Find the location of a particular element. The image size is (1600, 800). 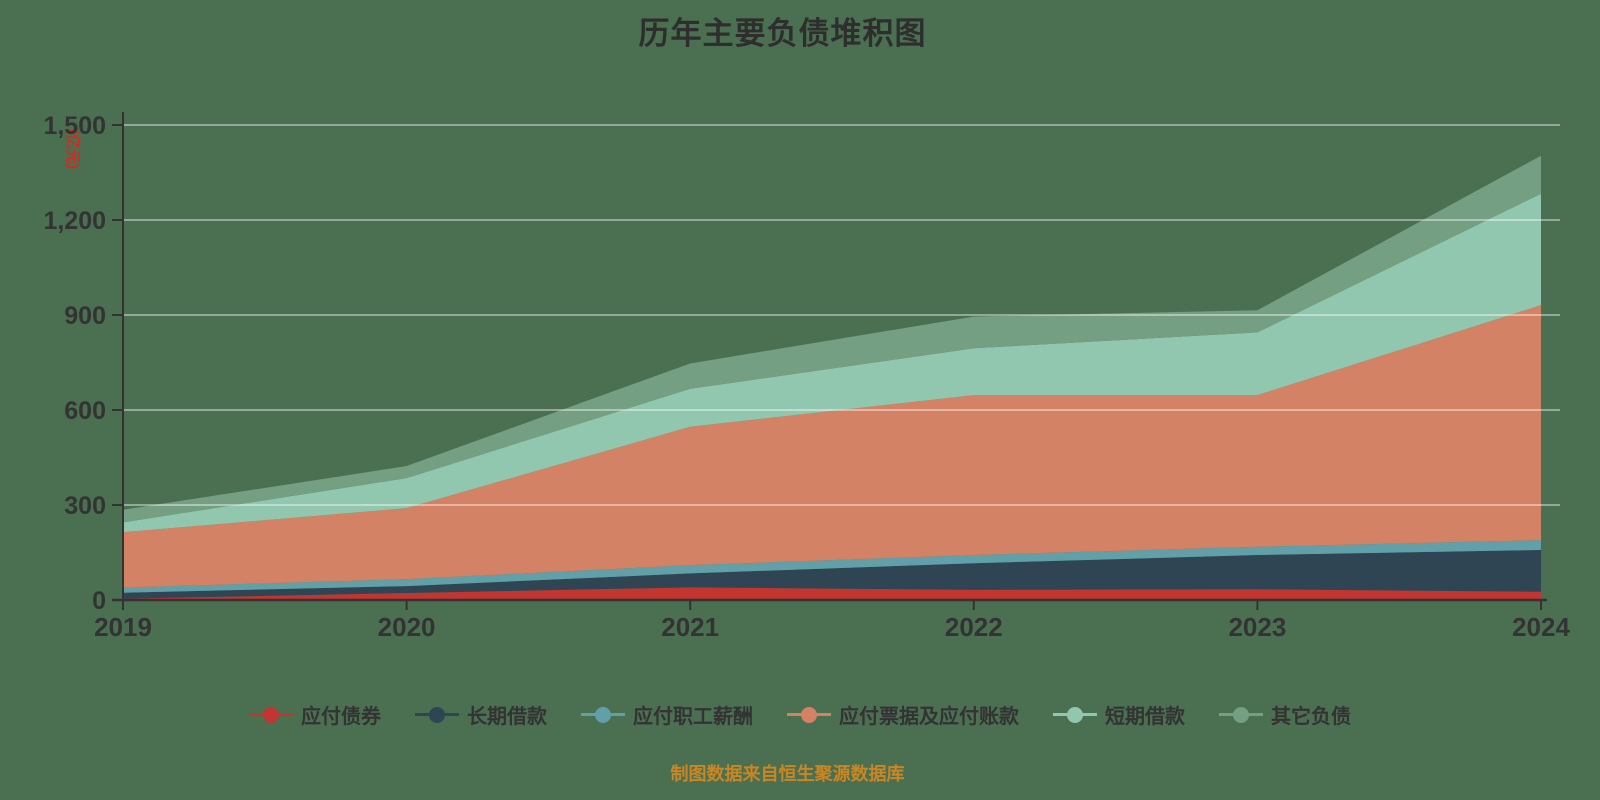

legend-item-长期借款: 长期借款 is located at coordinates (481, 714).